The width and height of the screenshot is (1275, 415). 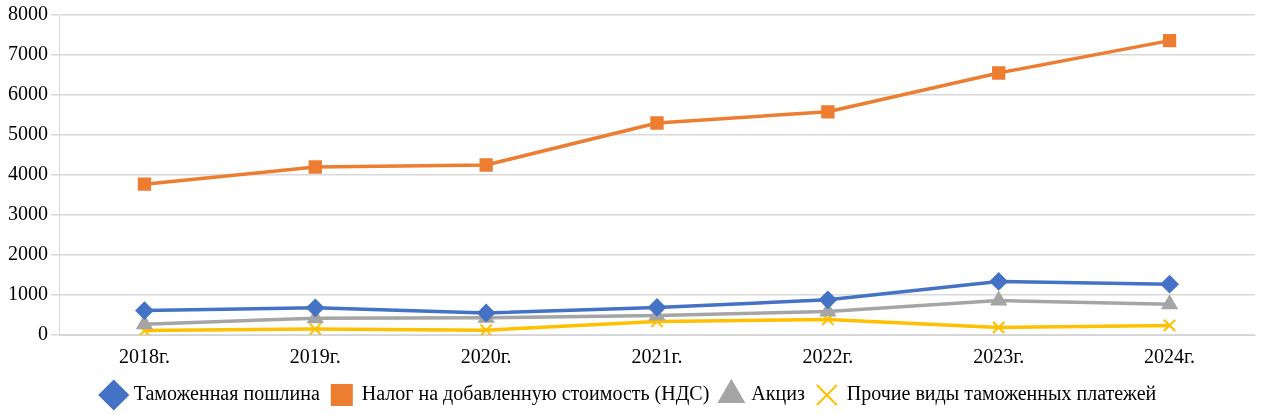 What do you see at coordinates (828, 356) in the screenshot?
I see `x-tick-label: 2022г.` at bounding box center [828, 356].